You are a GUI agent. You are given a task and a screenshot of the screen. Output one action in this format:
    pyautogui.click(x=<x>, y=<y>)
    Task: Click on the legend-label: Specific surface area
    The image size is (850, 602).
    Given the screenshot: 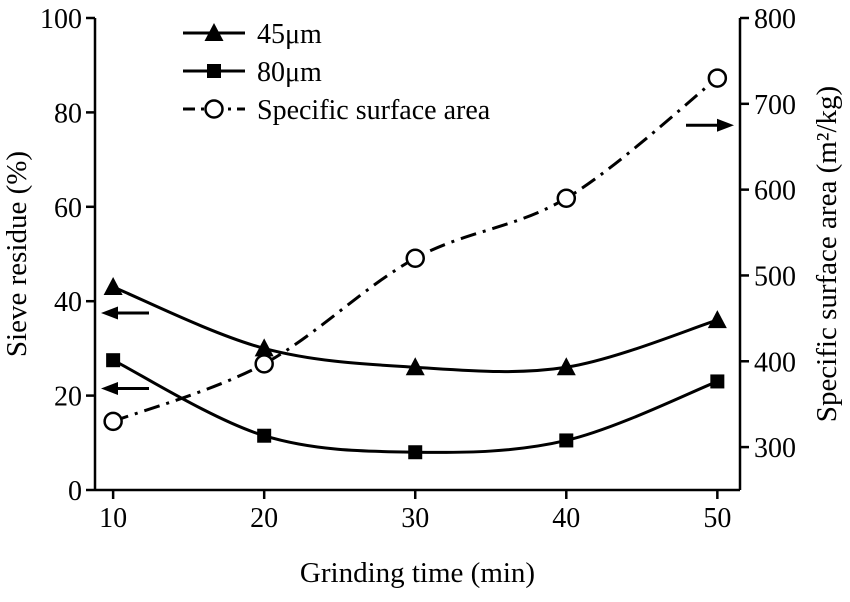 What is the action you would take?
    pyautogui.click(x=374, y=110)
    